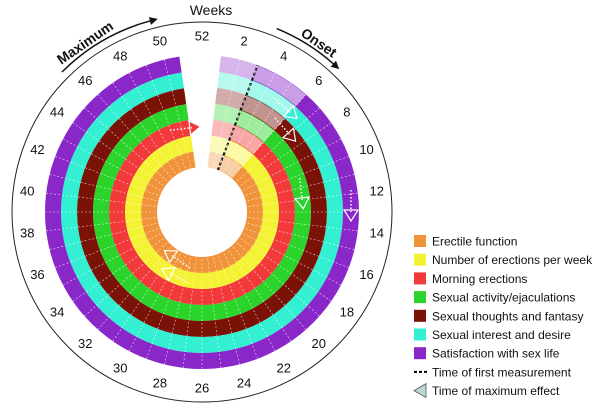 The height and width of the screenshot is (411, 600). I want to click on maximum-effect-arrow-erectile-function, so click(171, 256).